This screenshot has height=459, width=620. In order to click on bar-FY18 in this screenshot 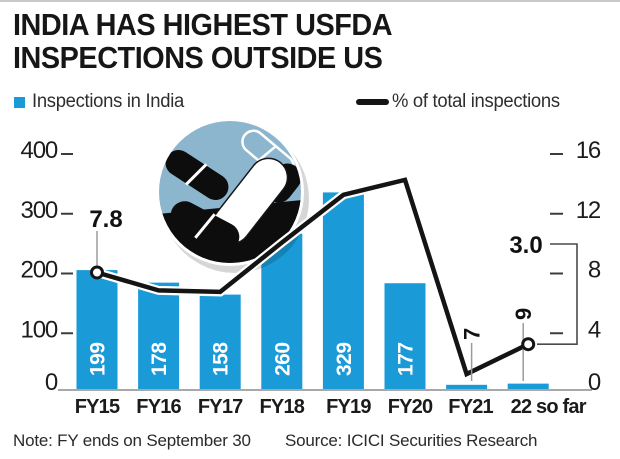, I will do `click(282, 311)`.